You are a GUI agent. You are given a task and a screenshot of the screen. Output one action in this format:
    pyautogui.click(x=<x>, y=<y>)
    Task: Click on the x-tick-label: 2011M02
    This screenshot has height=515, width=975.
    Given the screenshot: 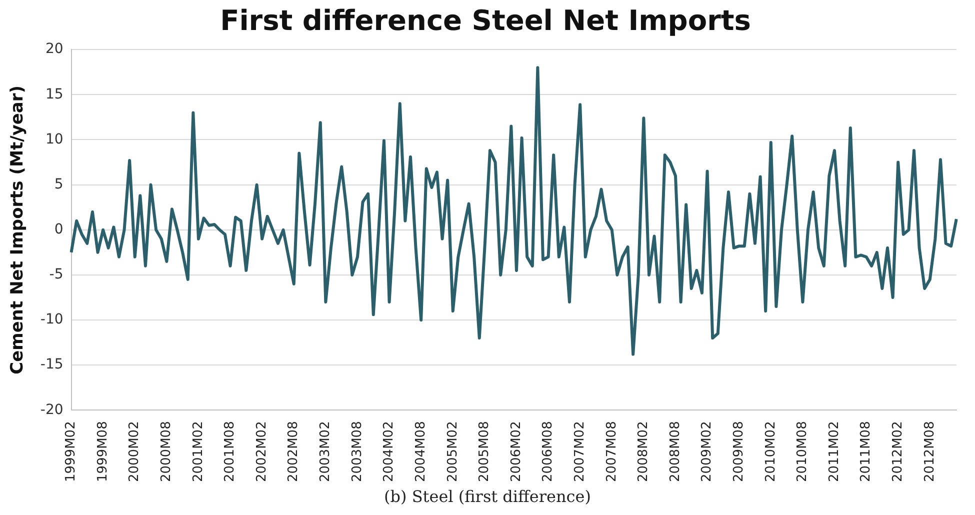 What is the action you would take?
    pyautogui.click(x=834, y=451)
    